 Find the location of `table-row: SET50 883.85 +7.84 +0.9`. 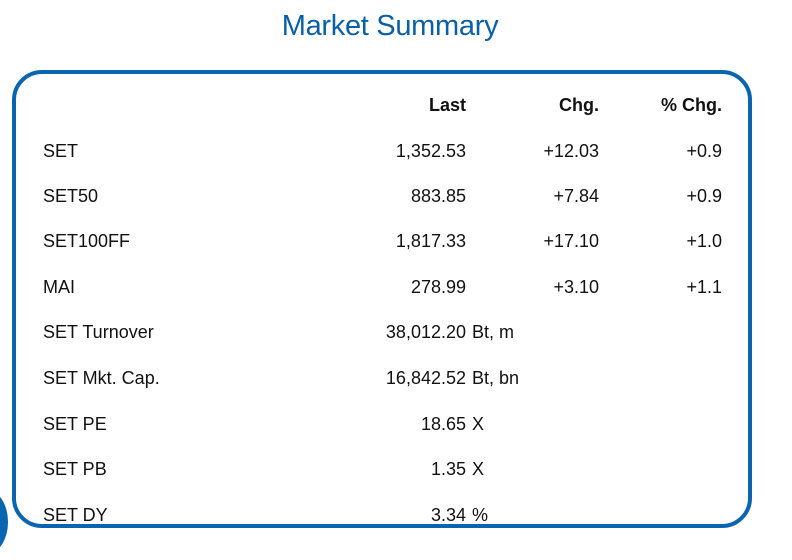

table-row: SET50 883.85 +7.84 +0.9 is located at coordinates (396, 196).